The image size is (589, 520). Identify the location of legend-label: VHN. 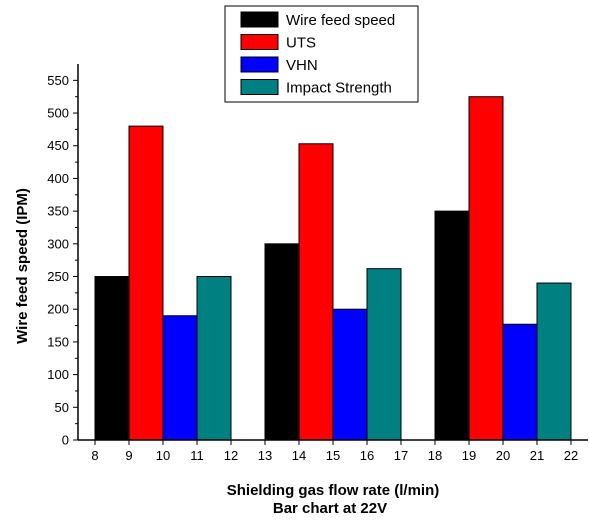
(302, 65).